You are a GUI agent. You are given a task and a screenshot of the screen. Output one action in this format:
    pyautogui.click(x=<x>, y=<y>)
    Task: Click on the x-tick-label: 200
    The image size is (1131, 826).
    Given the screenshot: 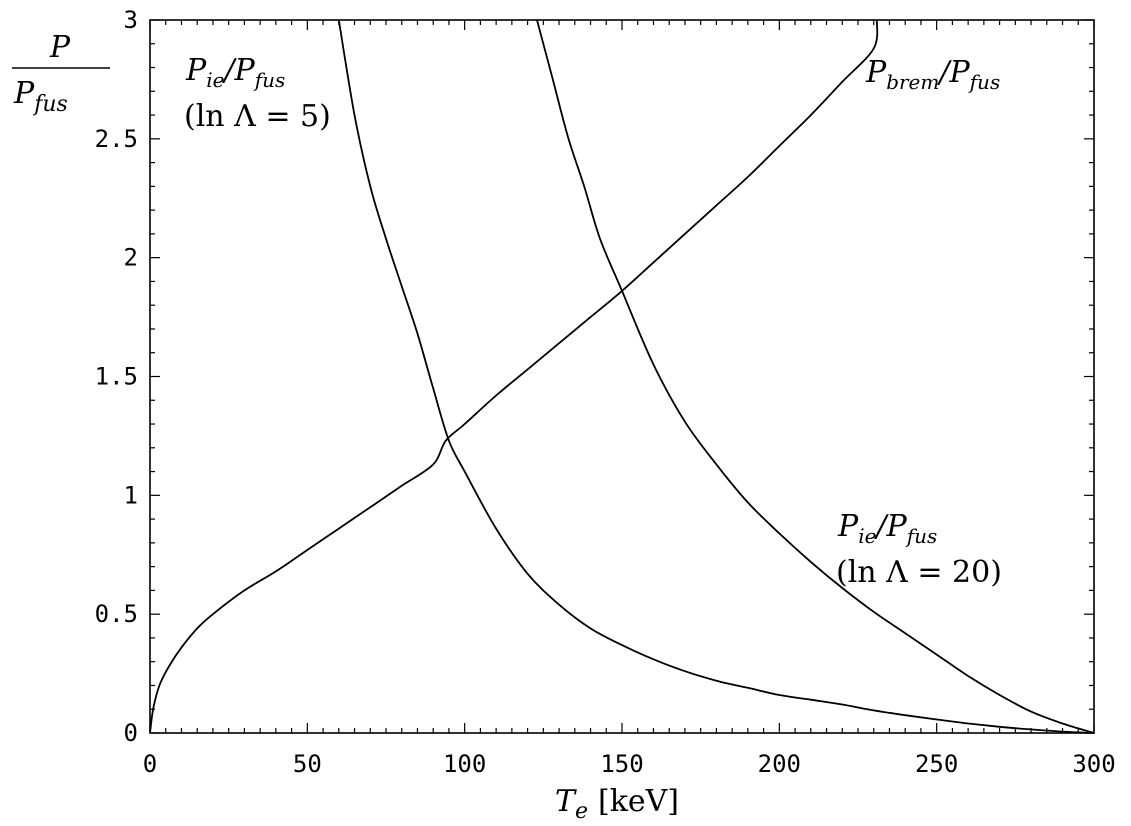 What is the action you would take?
    pyautogui.click(x=779, y=764)
    